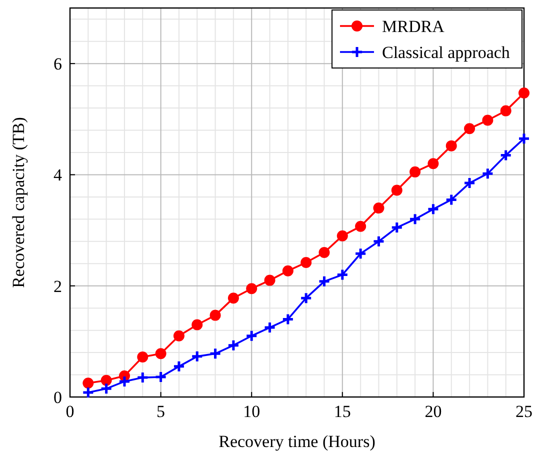 The image size is (538, 461). What do you see at coordinates (18, 202) in the screenshot?
I see `y-axis-title: Recovered capacity (TB)` at bounding box center [18, 202].